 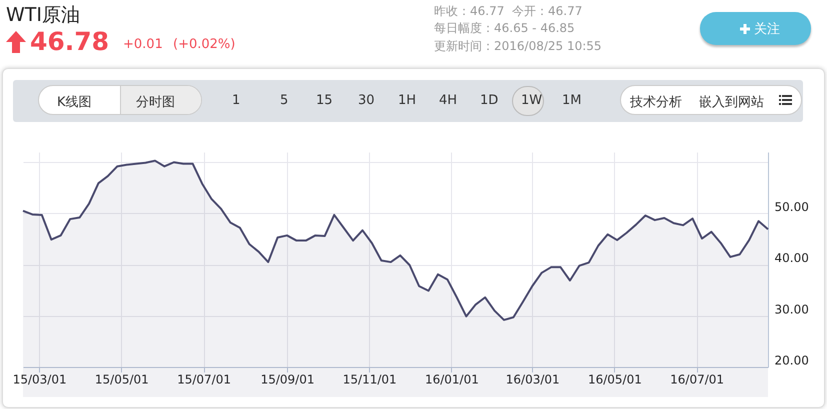 I want to click on x-tick-label: 15/07/01, so click(x=204, y=379).